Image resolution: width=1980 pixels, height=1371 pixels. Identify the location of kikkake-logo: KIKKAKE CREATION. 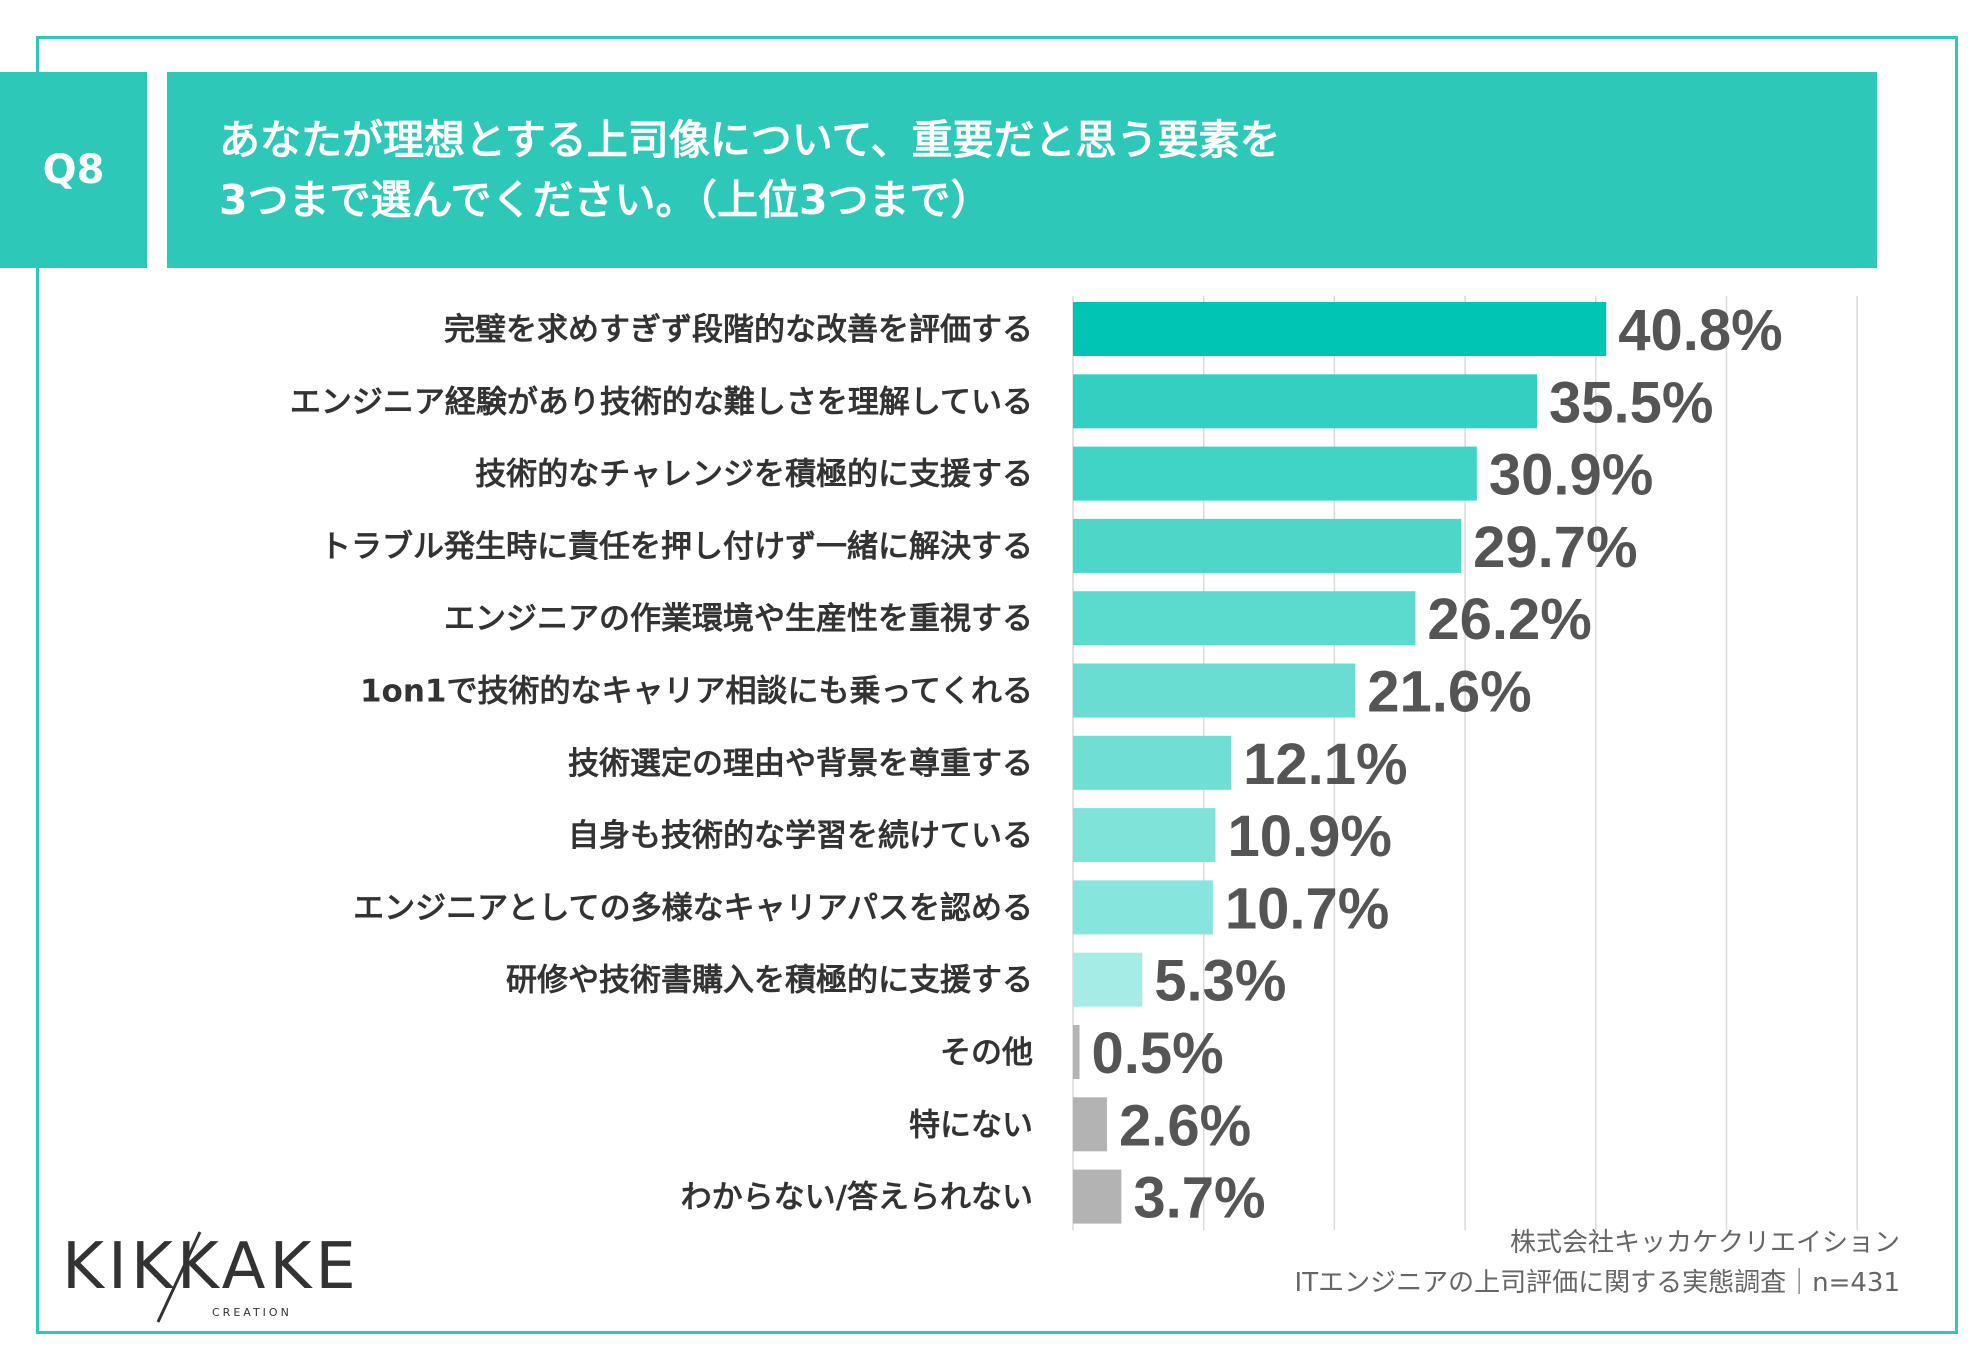
(227, 1277).